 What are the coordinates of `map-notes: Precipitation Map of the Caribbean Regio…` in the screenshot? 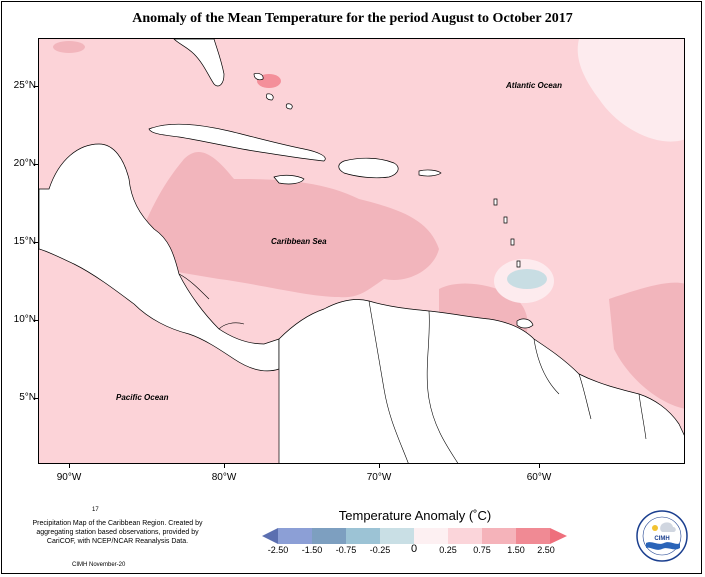 It's located at (117, 532).